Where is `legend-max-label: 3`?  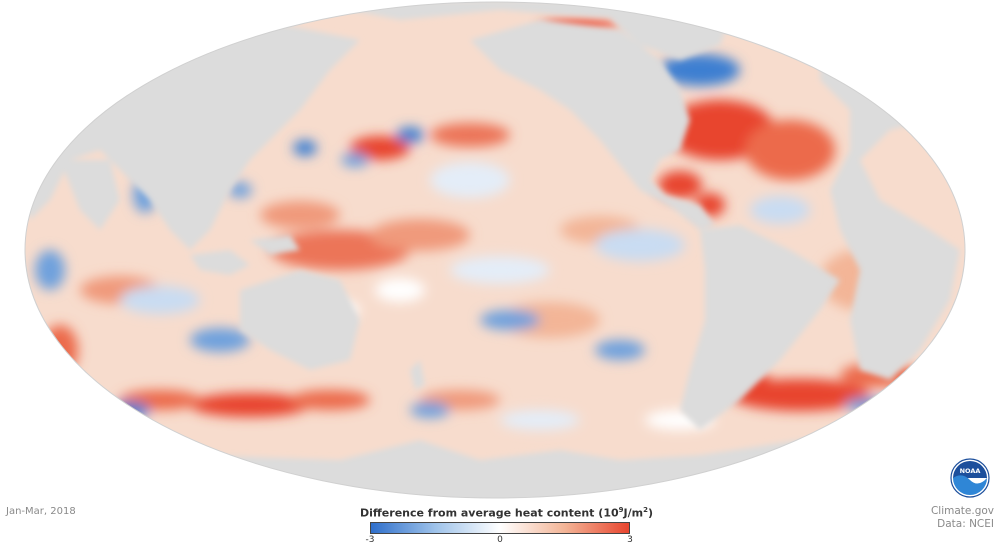 legend-max-label: 3 is located at coordinates (630, 539).